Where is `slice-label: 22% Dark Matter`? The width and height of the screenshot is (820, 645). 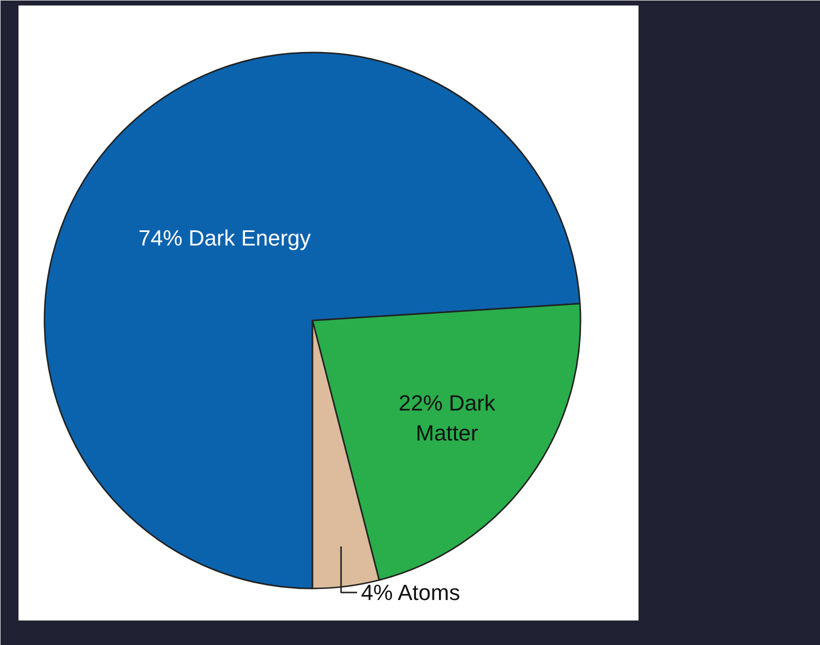 slice-label: 22% Dark Matter is located at coordinates (447, 418).